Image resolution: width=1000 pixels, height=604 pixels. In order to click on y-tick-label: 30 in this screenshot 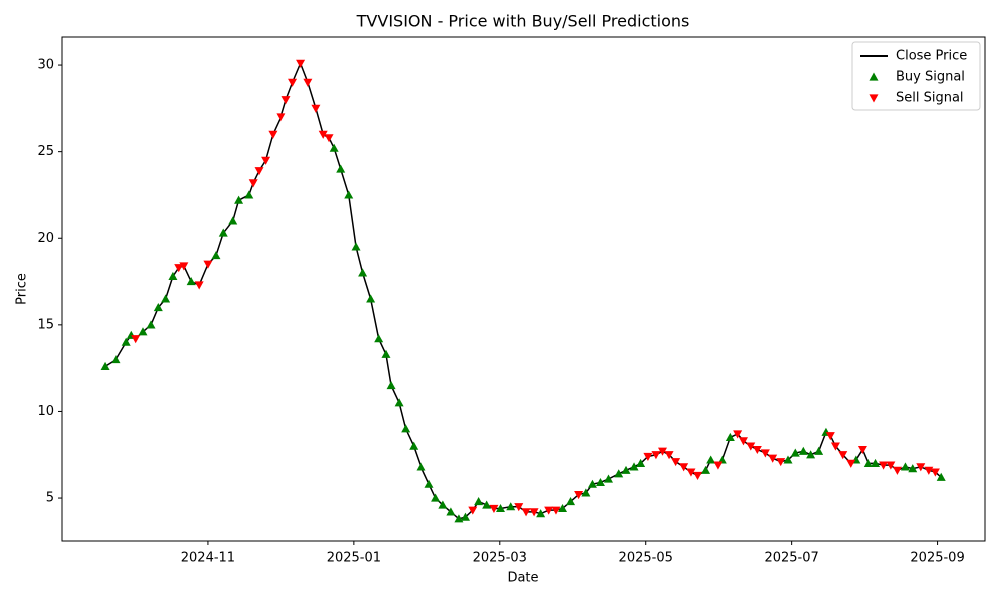, I will do `click(45, 65)`.